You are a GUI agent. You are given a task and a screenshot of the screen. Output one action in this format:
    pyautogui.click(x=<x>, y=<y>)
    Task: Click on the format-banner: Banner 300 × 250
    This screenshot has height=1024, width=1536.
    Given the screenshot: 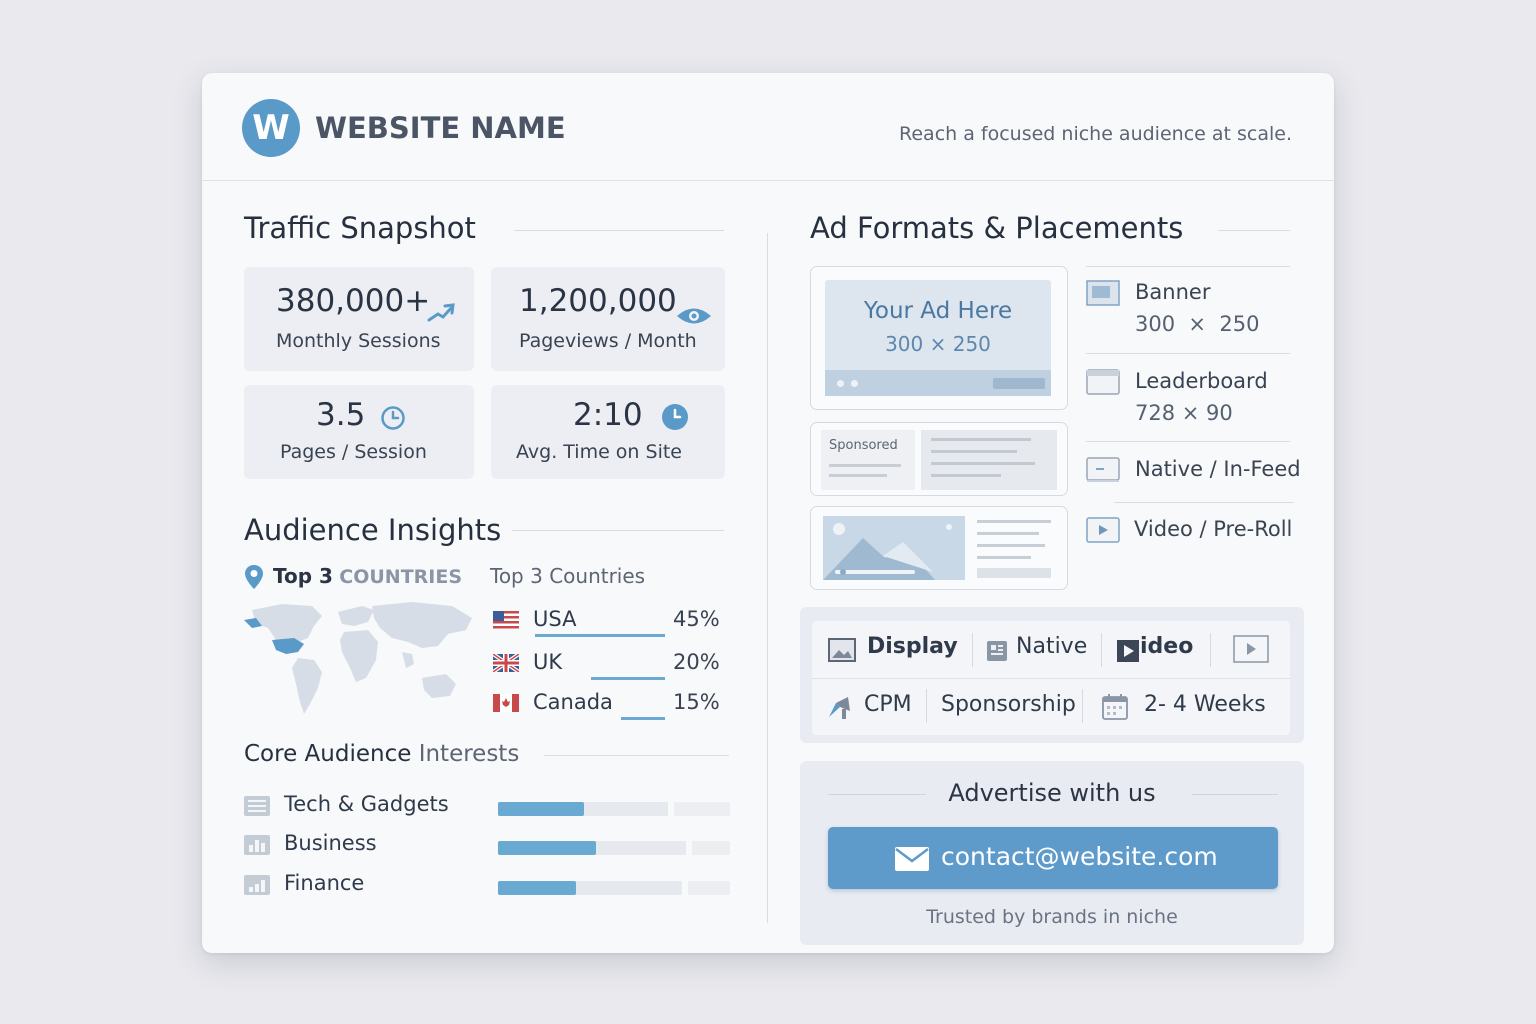 What is the action you would take?
    pyautogui.click(x=1197, y=308)
    